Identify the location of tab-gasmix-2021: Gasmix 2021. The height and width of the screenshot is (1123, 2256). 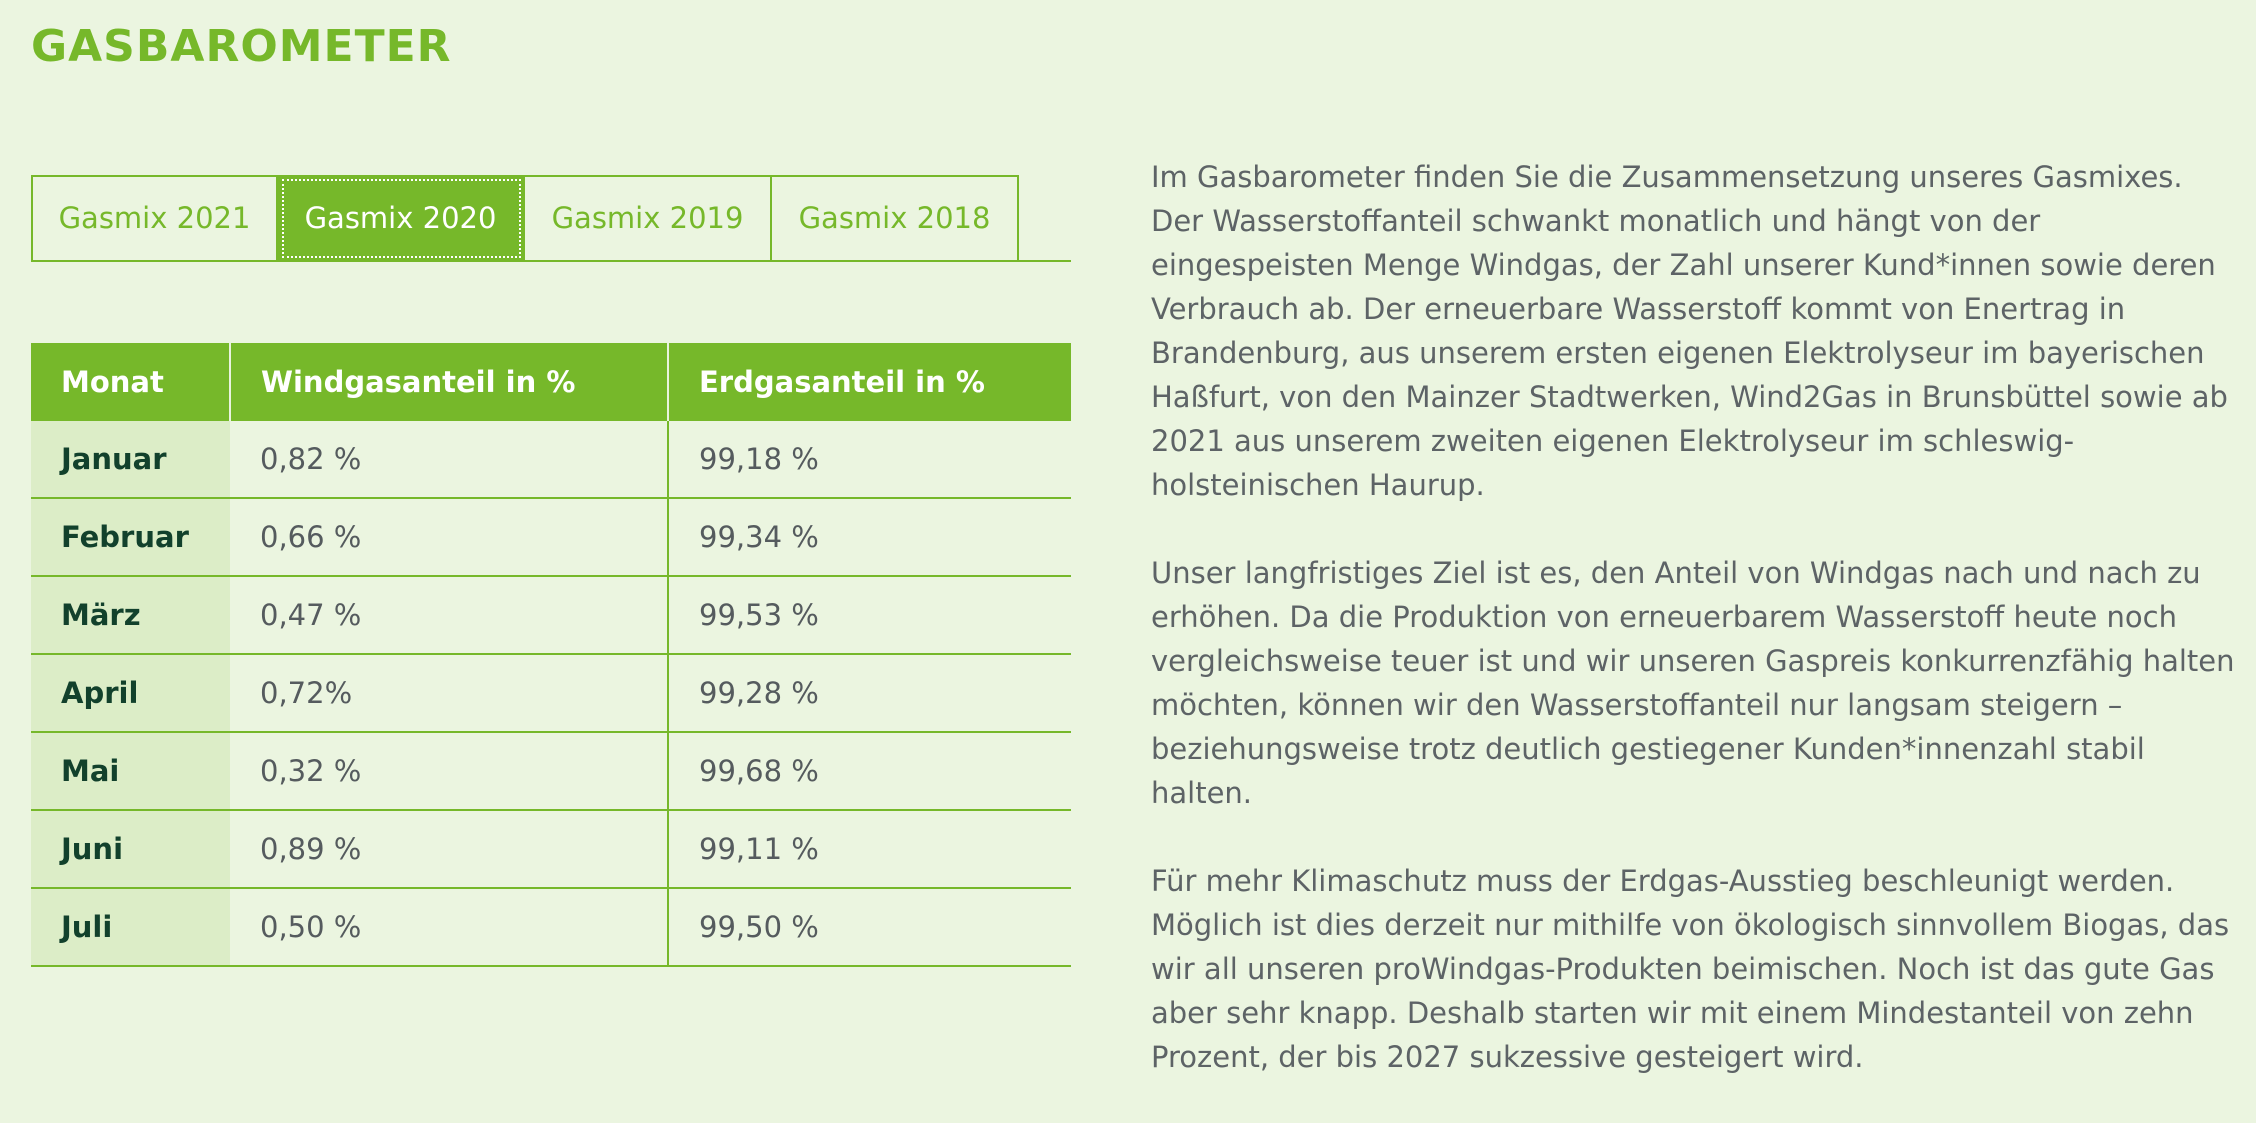
(154, 218).